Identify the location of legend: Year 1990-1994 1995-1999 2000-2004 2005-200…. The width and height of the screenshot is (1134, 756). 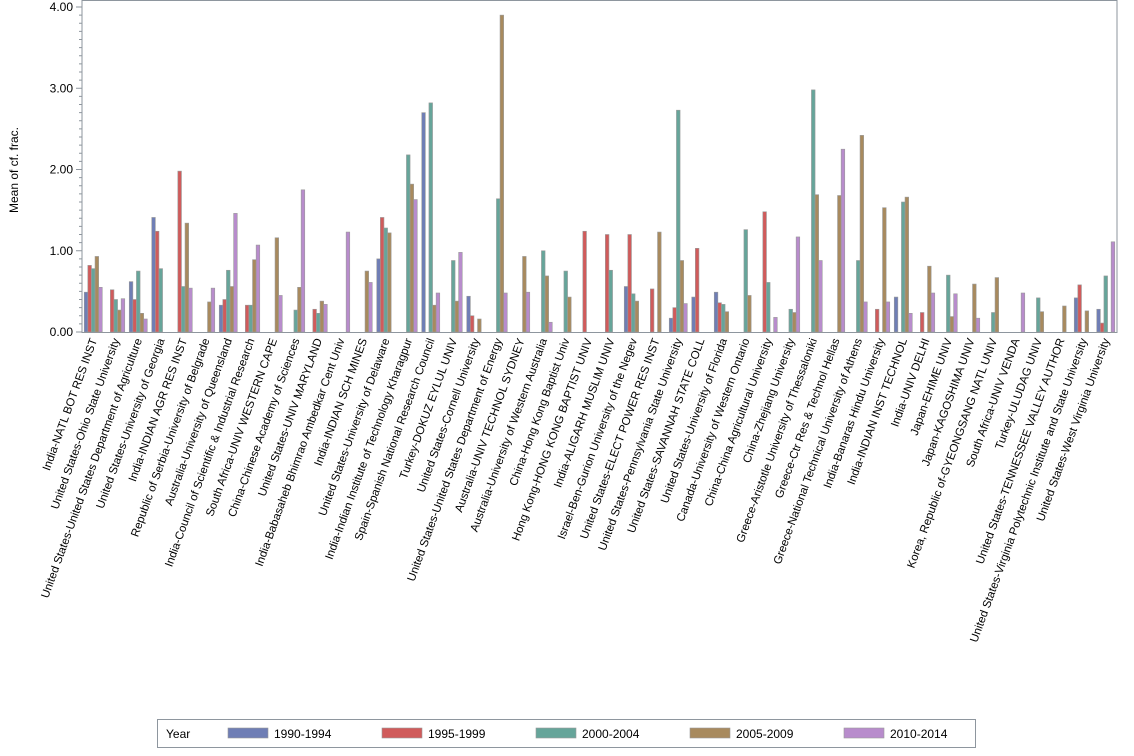
(566, 733).